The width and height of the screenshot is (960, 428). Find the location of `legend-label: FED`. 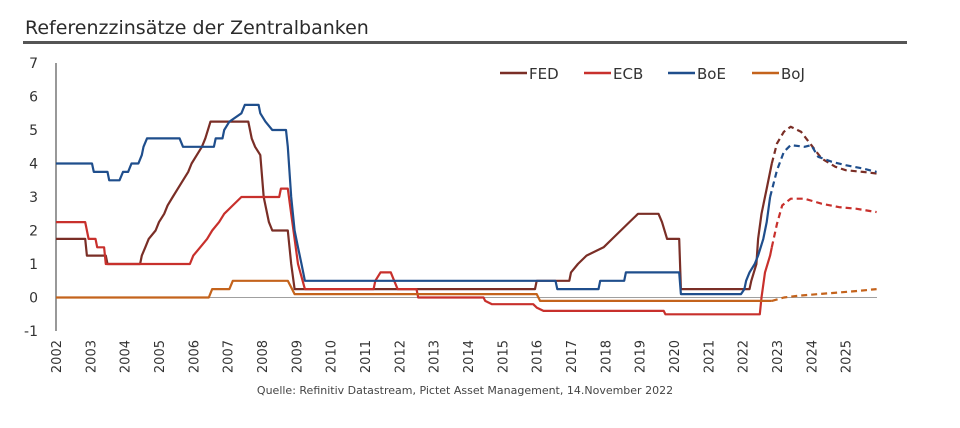

legend-label: FED is located at coordinates (544, 74).